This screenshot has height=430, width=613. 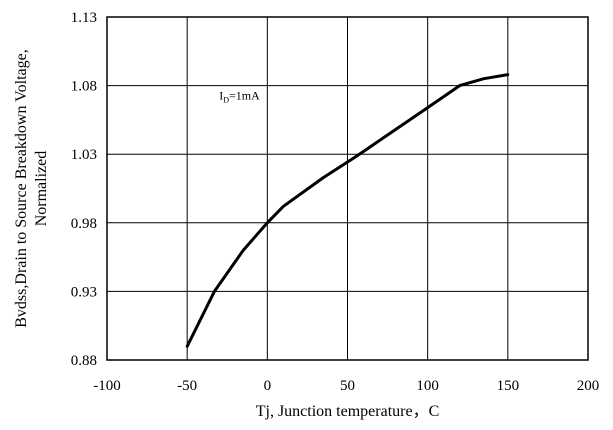 What do you see at coordinates (84, 224) in the screenshot?
I see `y-tick-label: 0.98` at bounding box center [84, 224].